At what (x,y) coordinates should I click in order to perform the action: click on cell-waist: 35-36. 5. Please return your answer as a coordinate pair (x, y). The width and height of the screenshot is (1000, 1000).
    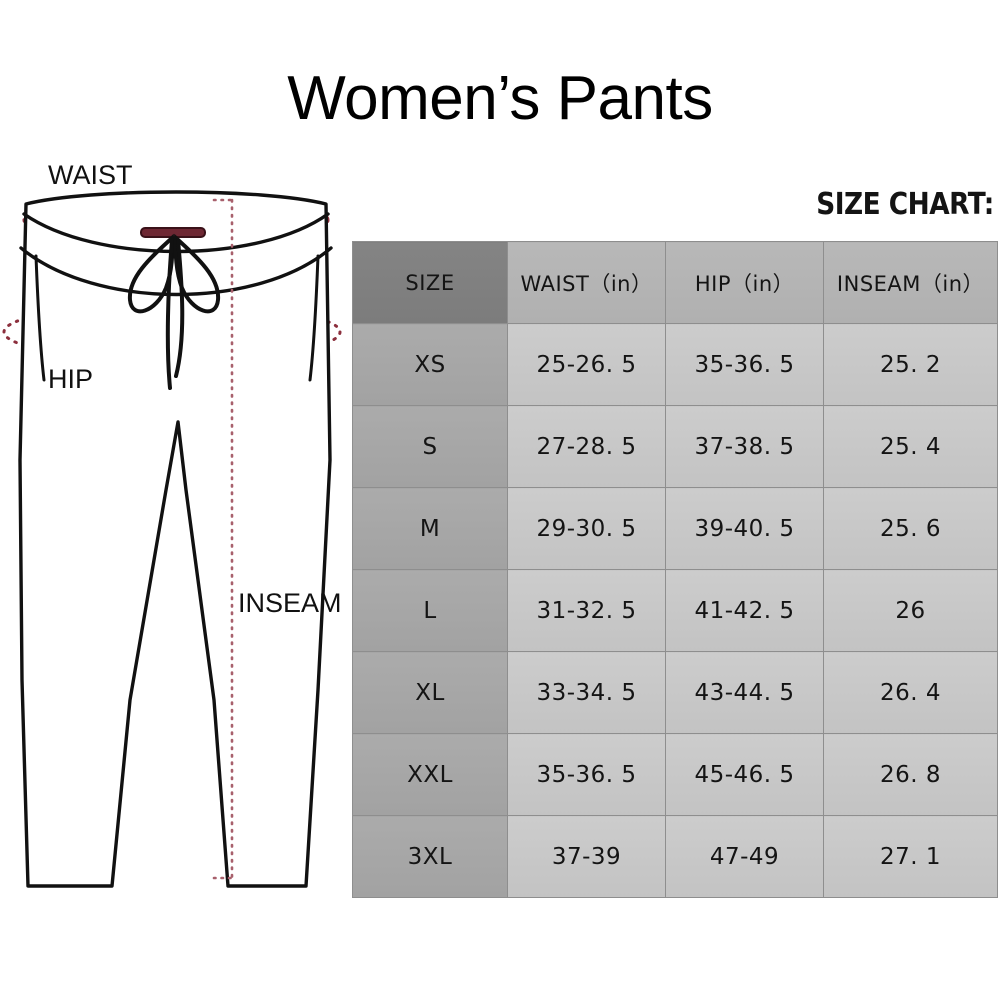
    Looking at the image, I should click on (586, 774).